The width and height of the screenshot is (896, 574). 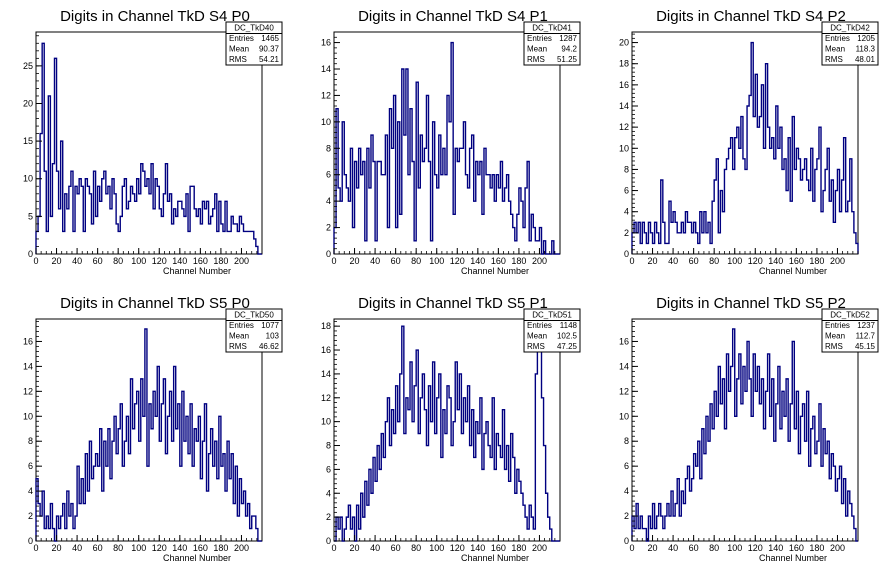 What do you see at coordinates (834, 59) in the screenshot?
I see `stats-rms-label: RMS` at bounding box center [834, 59].